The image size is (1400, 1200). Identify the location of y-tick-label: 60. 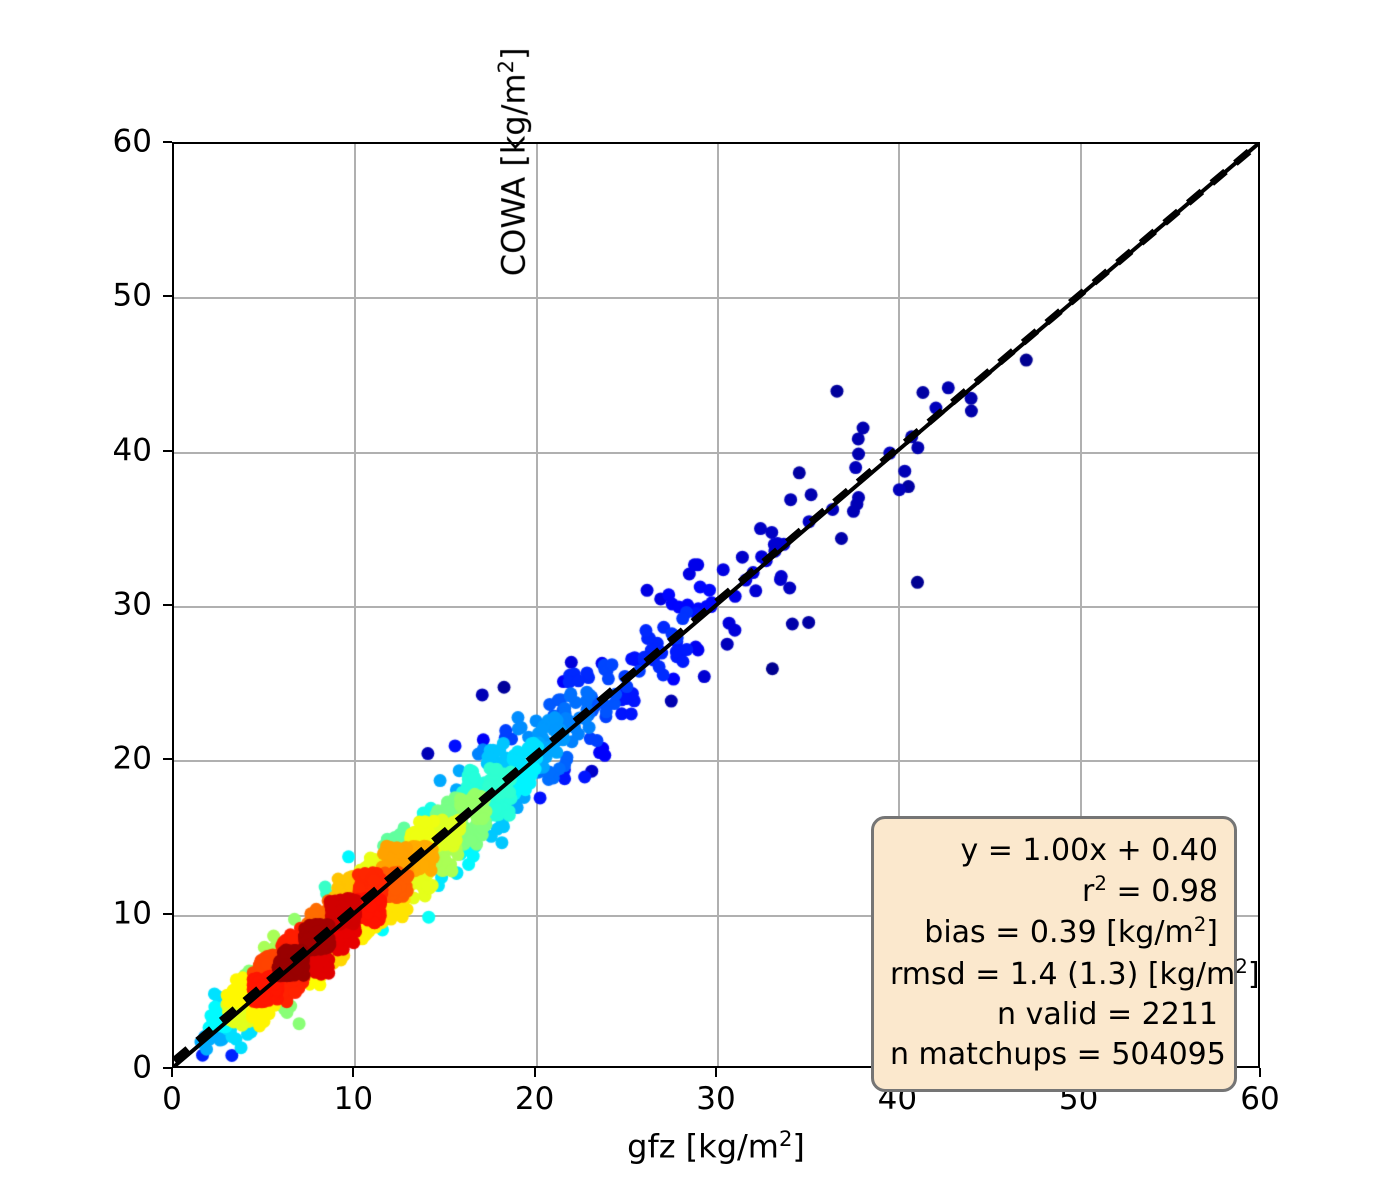
(132, 141).